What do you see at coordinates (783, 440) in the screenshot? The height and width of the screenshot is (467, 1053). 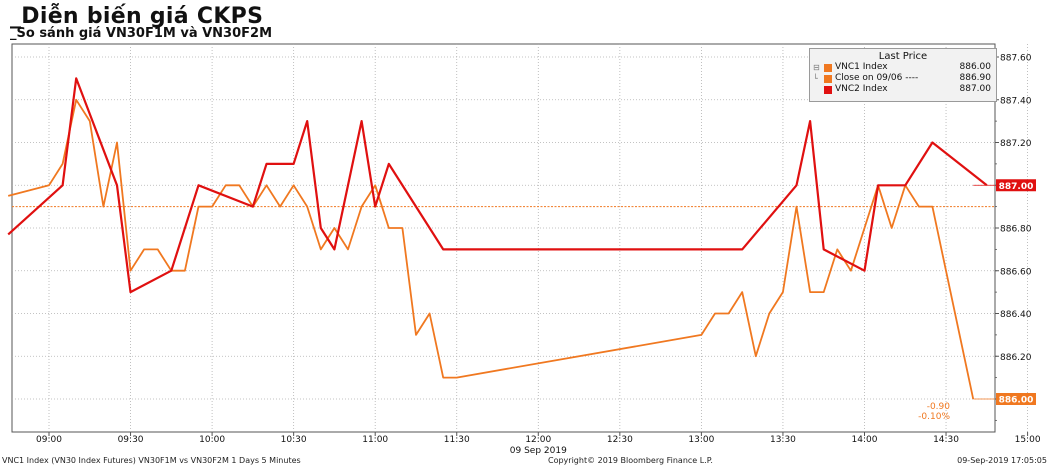 I see `x-tick-label: 13:30` at bounding box center [783, 440].